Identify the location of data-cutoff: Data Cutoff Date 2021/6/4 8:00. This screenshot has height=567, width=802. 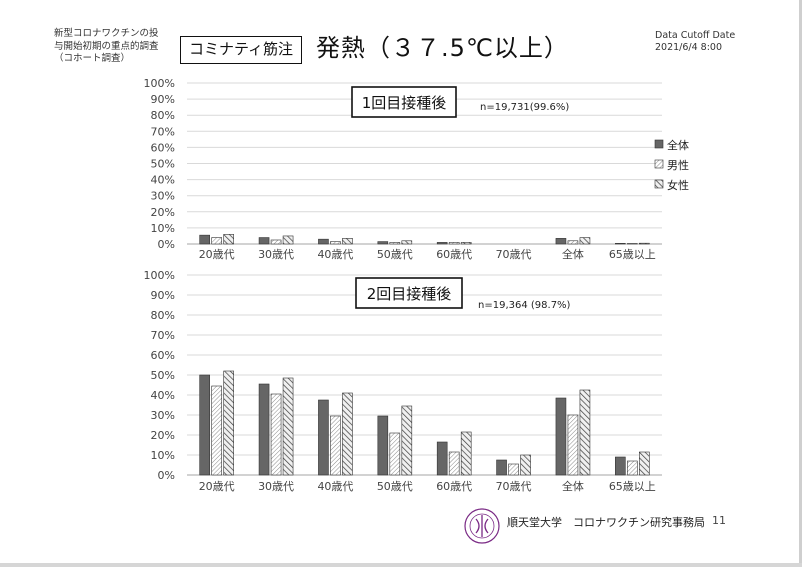
(695, 42).